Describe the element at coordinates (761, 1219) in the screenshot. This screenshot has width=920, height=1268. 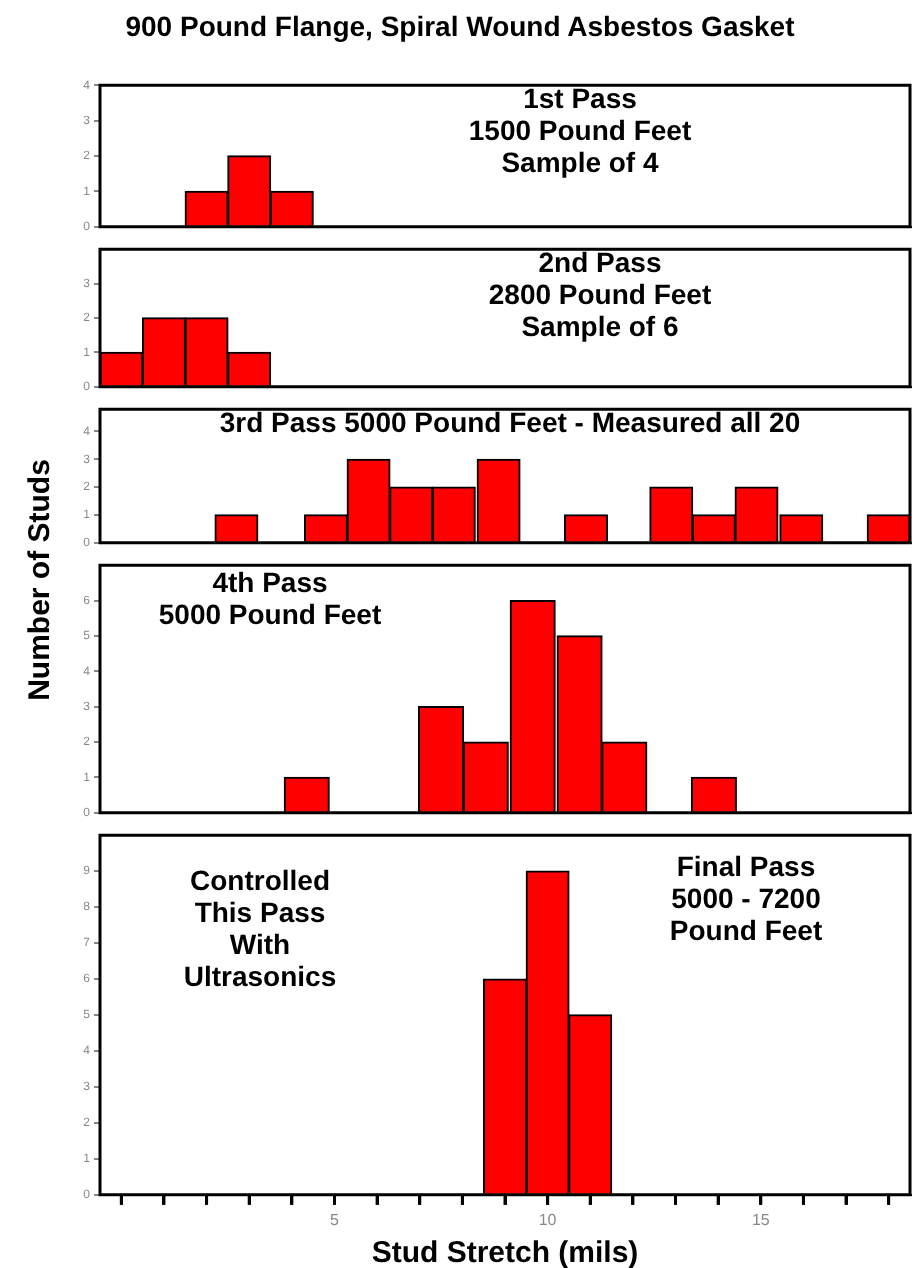
I see `x-tick-label: 15` at that location.